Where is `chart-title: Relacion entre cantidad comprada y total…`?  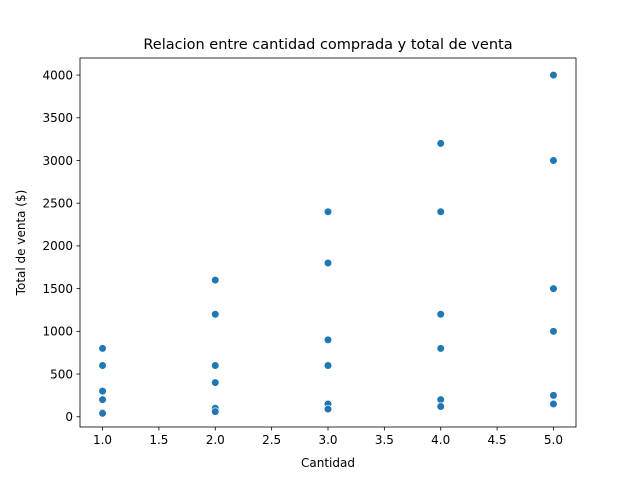 chart-title: Relacion entre cantidad comprada y total… is located at coordinates (327, 45).